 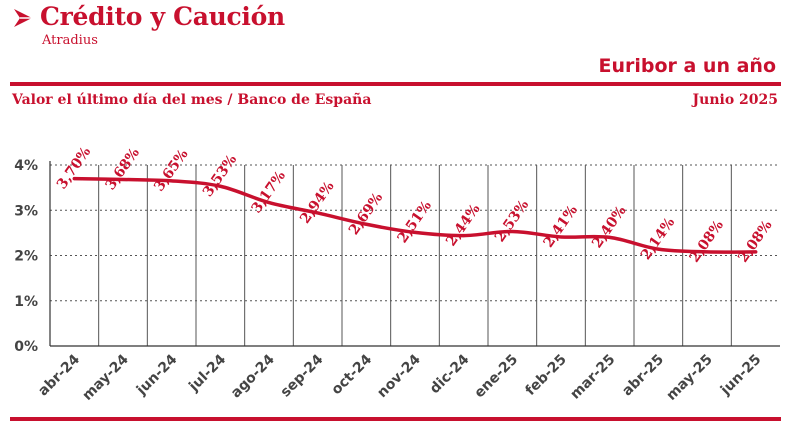 What do you see at coordinates (512, 221) in the screenshot?
I see `value-label: 2,53%` at bounding box center [512, 221].